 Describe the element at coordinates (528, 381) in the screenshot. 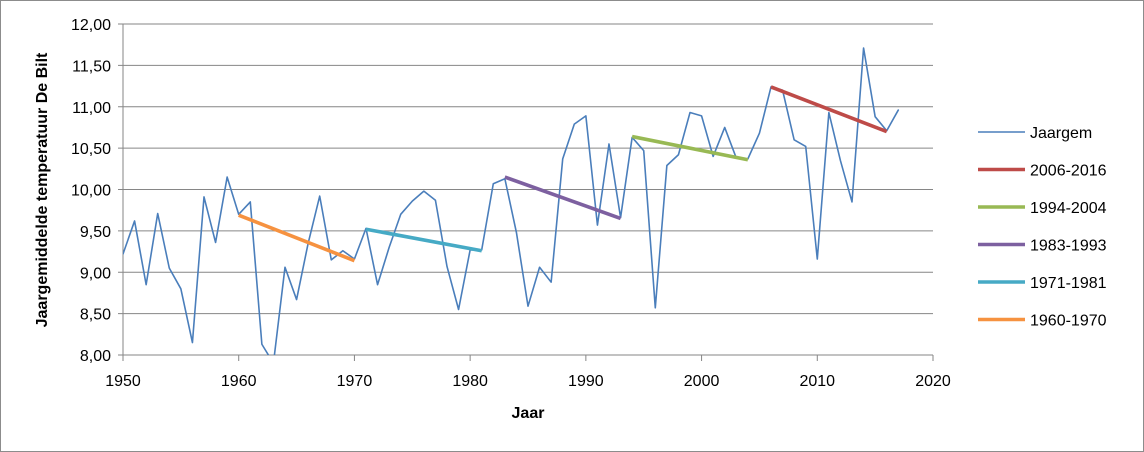

I see `x-tick-labels: 1950 1960 1970 1980 1990 2000 2010 2020` at that location.